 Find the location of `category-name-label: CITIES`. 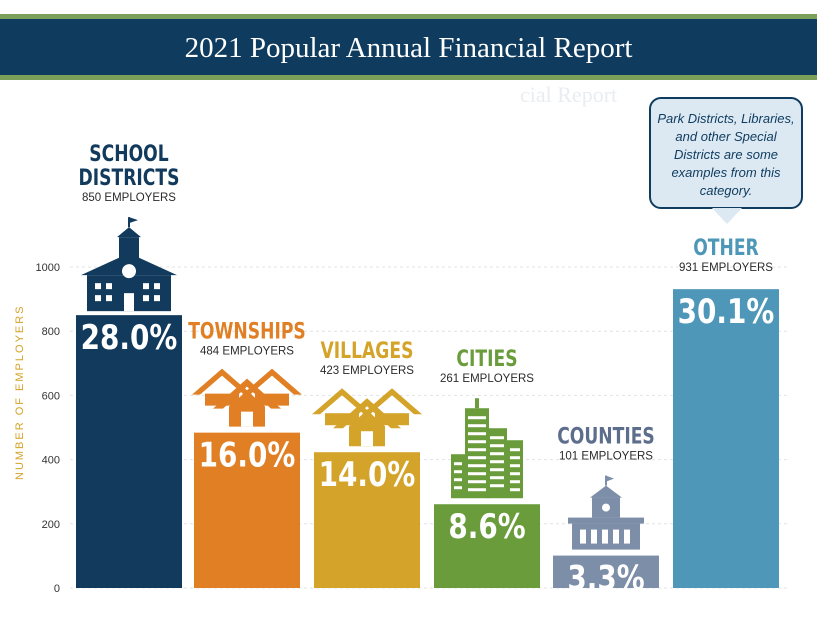

category-name-label: CITIES is located at coordinates (486, 359).